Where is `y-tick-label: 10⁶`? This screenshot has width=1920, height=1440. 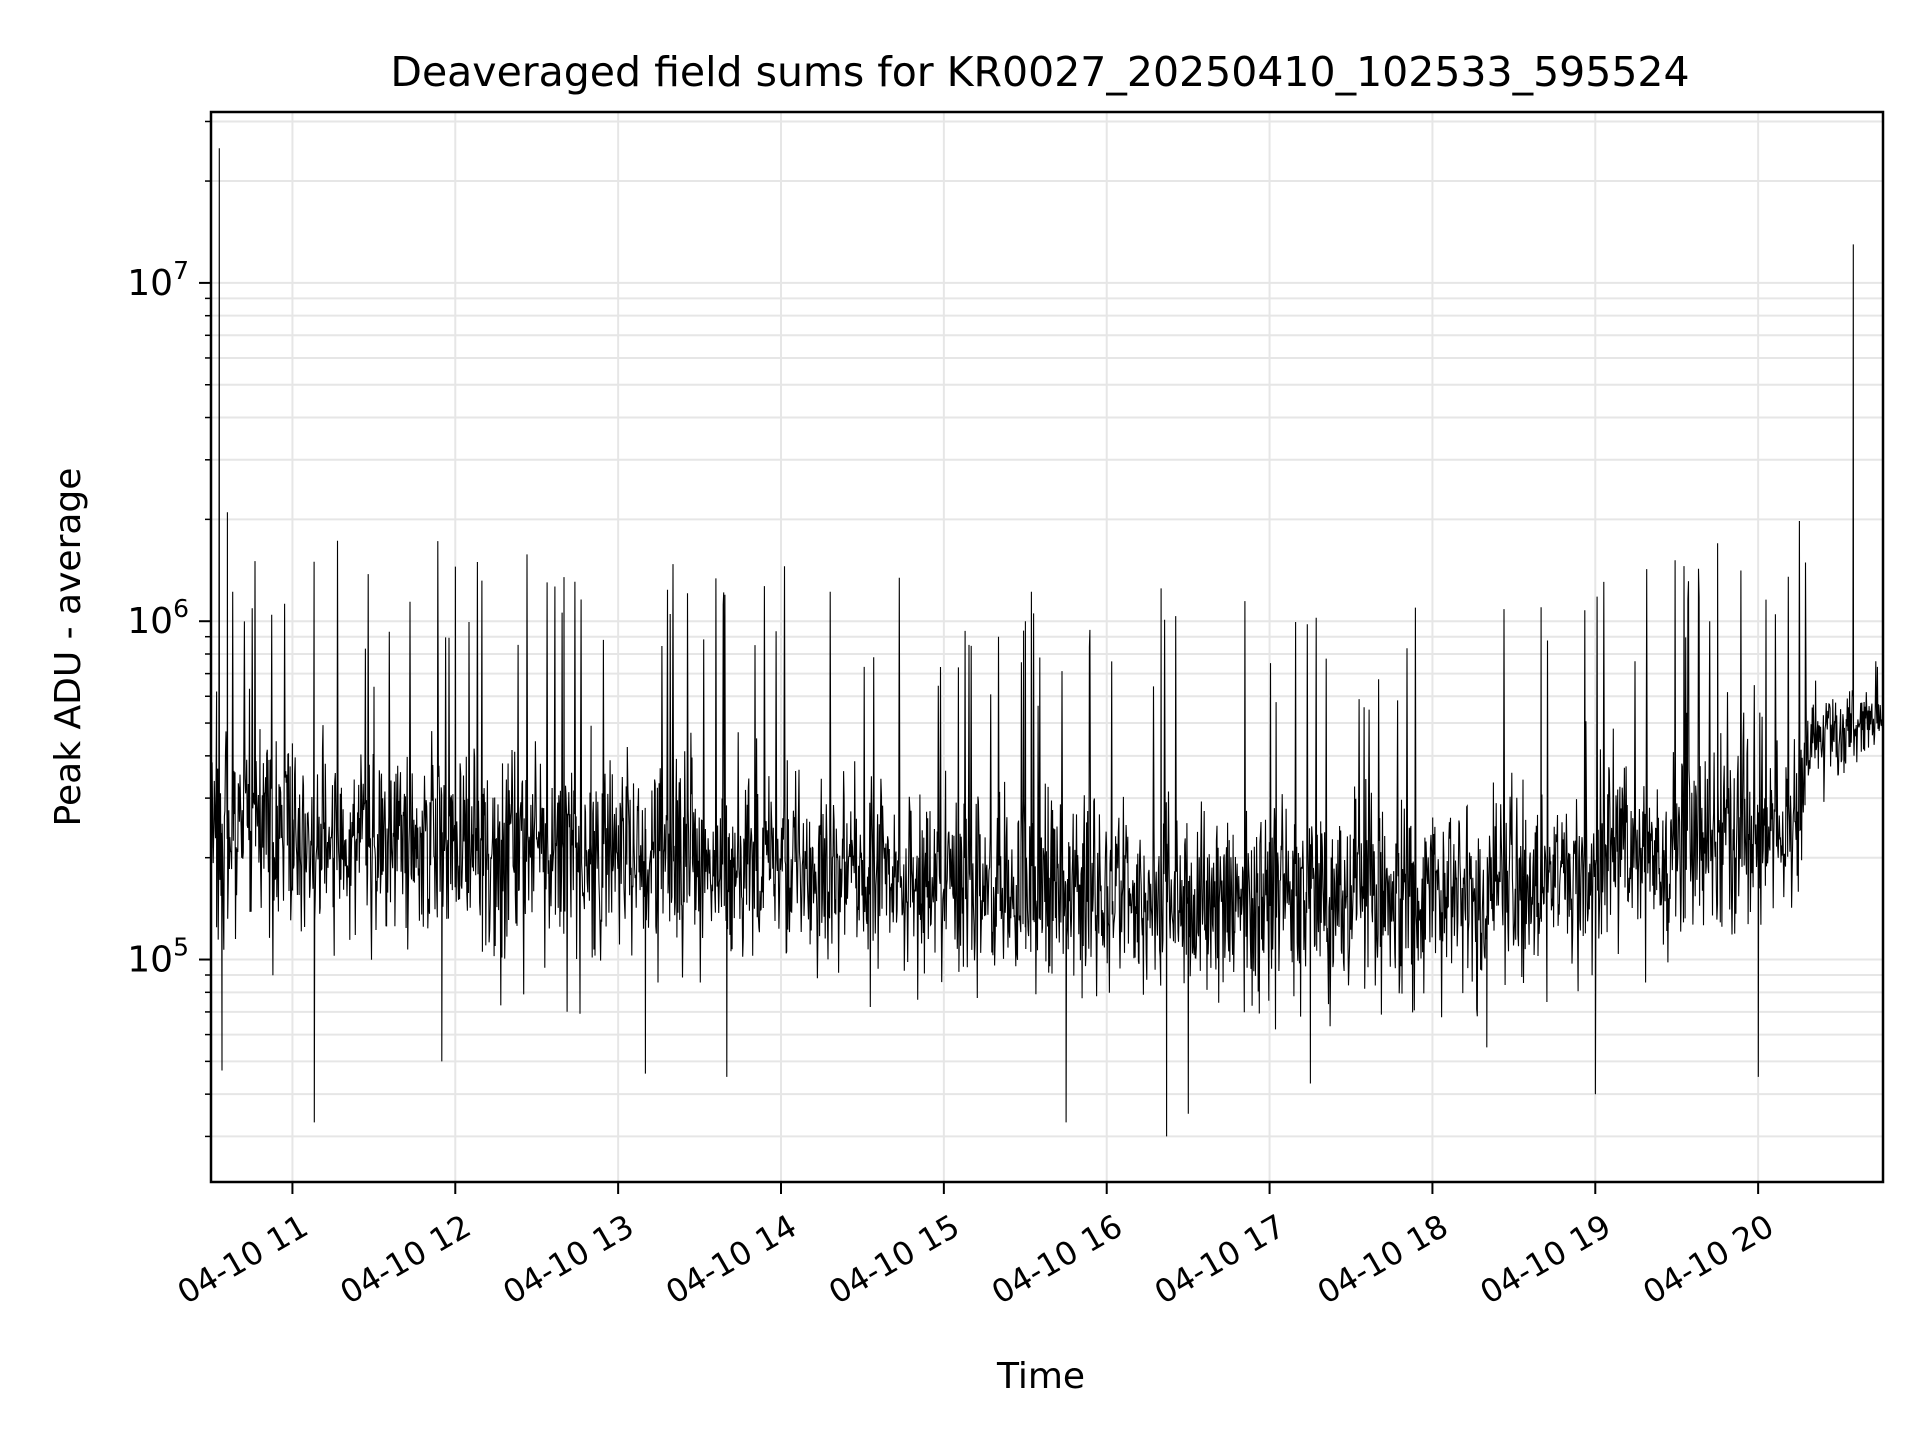 y-tick-label: 10⁶ is located at coordinates (158, 618).